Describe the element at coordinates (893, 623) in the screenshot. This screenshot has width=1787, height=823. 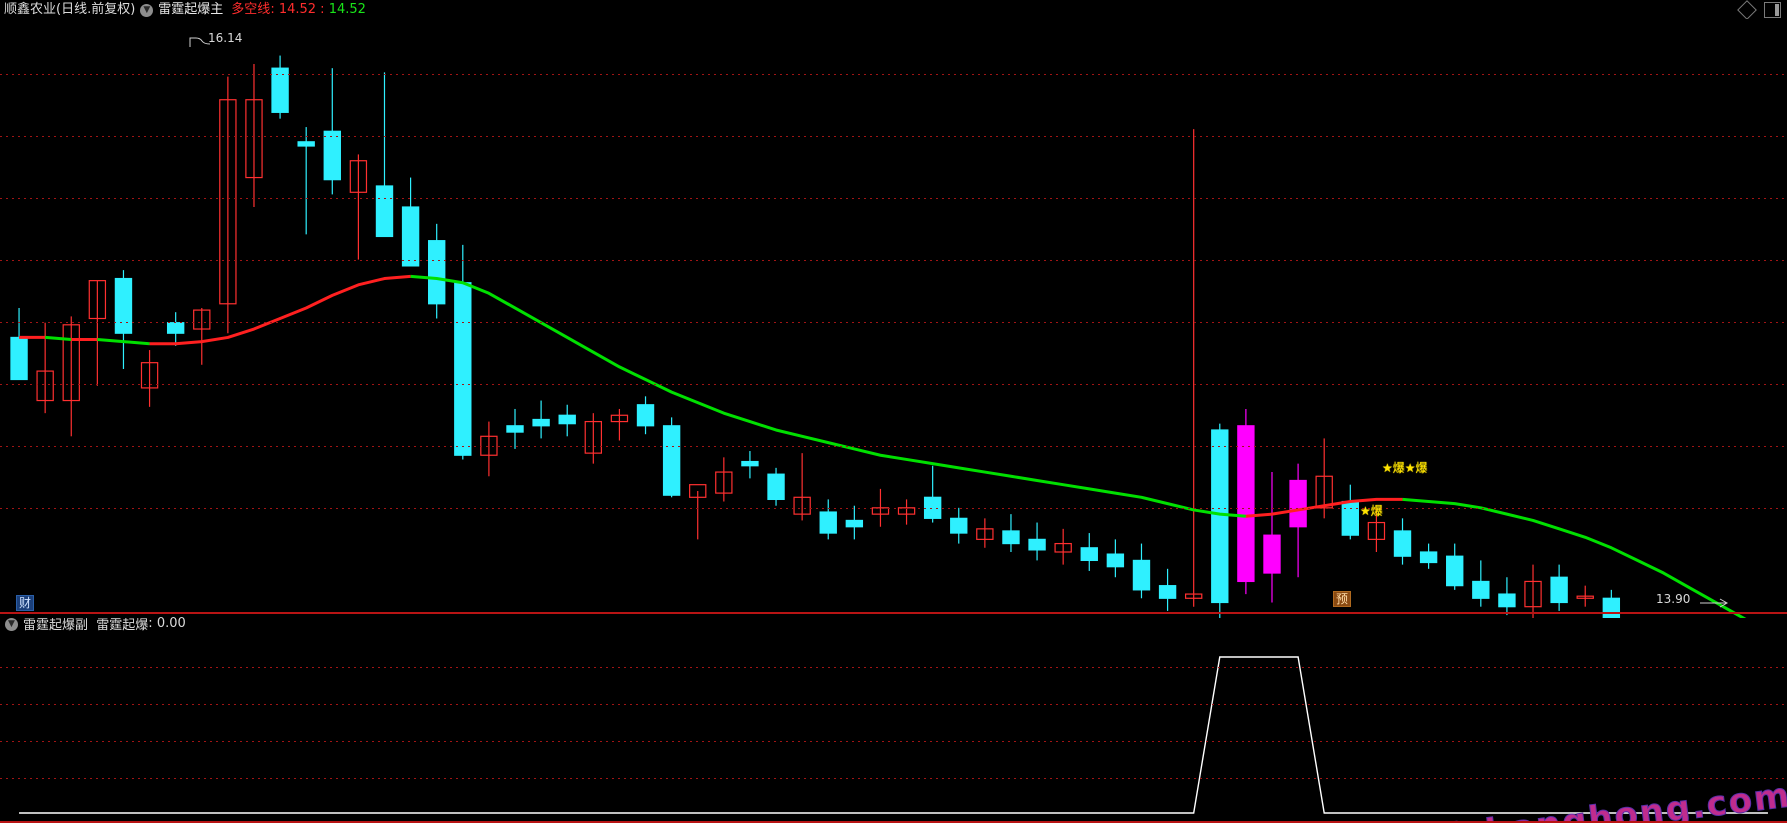
I see `sub-panel-header: ▼ 雷霆起爆副 雷霆起爆 : 0.00` at that location.